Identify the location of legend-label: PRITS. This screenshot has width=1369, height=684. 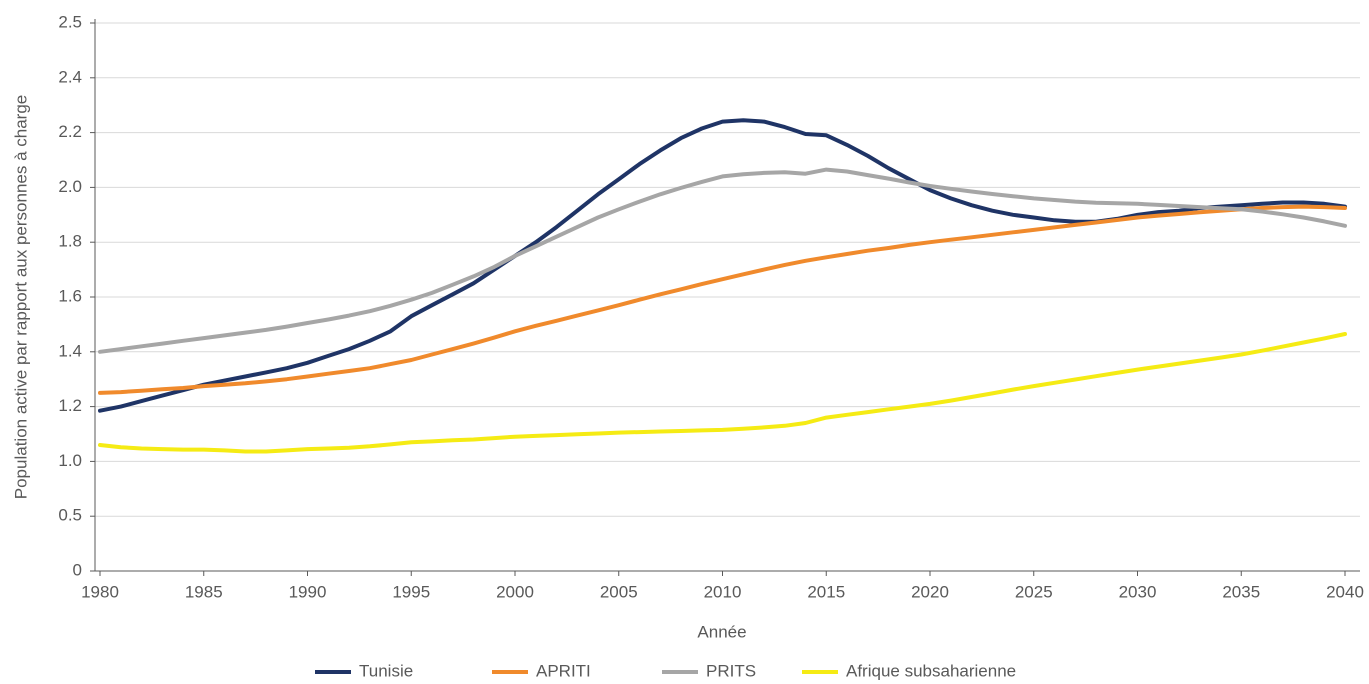
(731, 670).